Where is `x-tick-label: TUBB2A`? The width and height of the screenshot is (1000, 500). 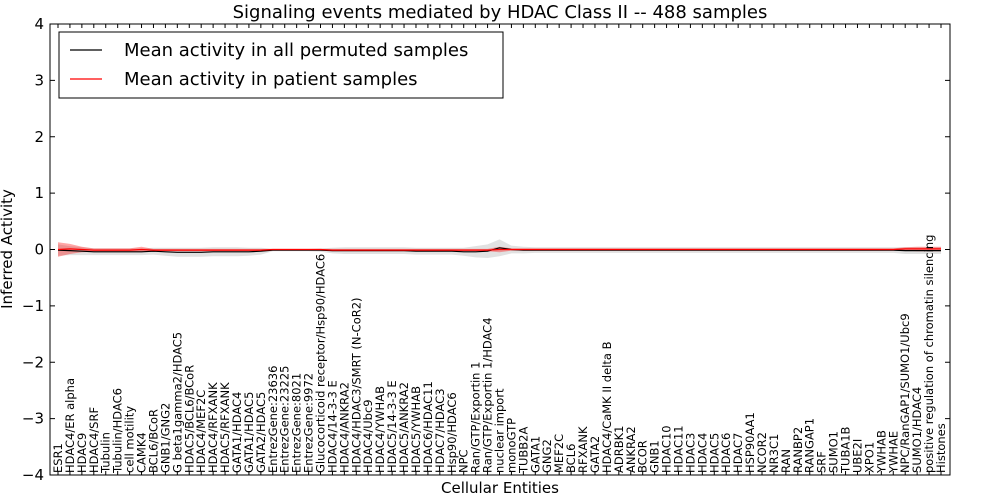
x-tick-label: TUBB2A is located at coordinates (523, 450).